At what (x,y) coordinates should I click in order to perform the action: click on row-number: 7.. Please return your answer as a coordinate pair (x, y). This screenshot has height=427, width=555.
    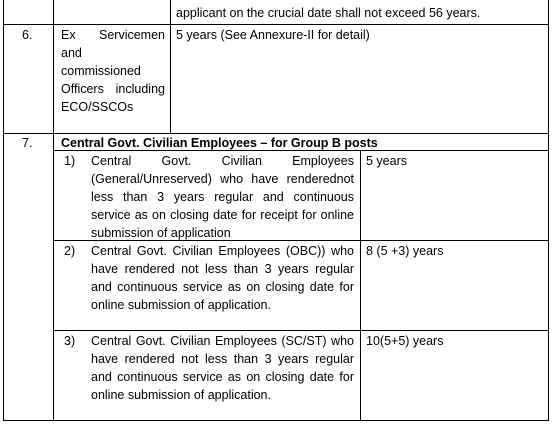
    Looking at the image, I should click on (27, 143).